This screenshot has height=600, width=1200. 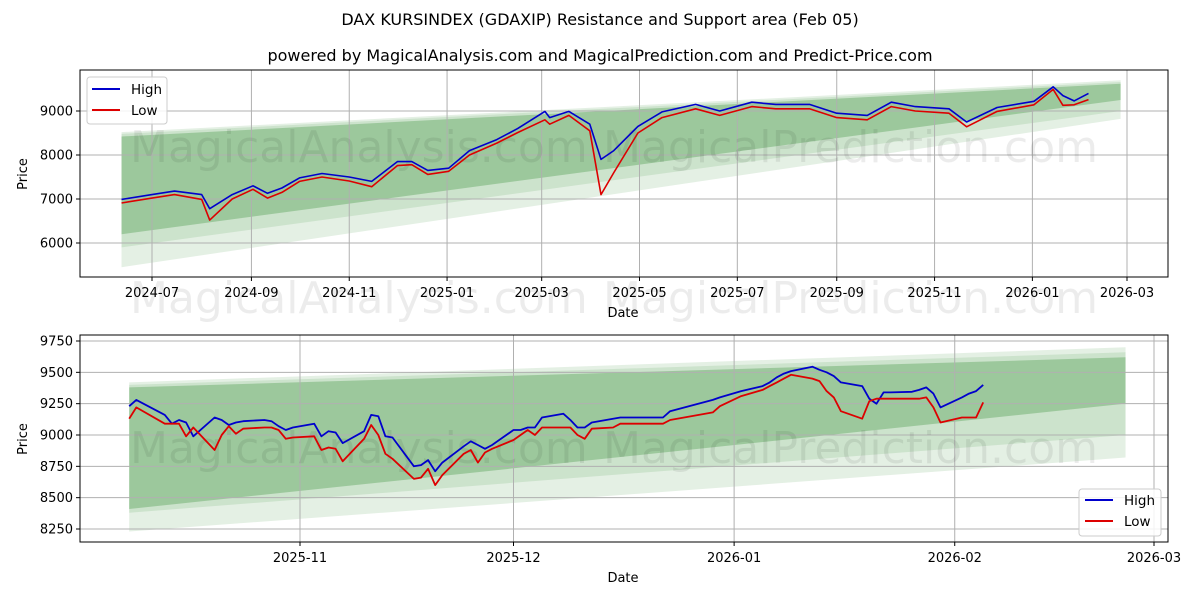 I want to click on y-tick-label: 9500, so click(x=56, y=373).